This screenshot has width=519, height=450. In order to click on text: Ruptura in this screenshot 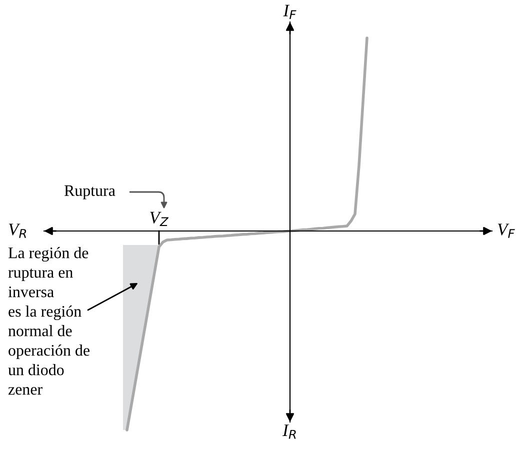, I will do `click(90, 192)`.